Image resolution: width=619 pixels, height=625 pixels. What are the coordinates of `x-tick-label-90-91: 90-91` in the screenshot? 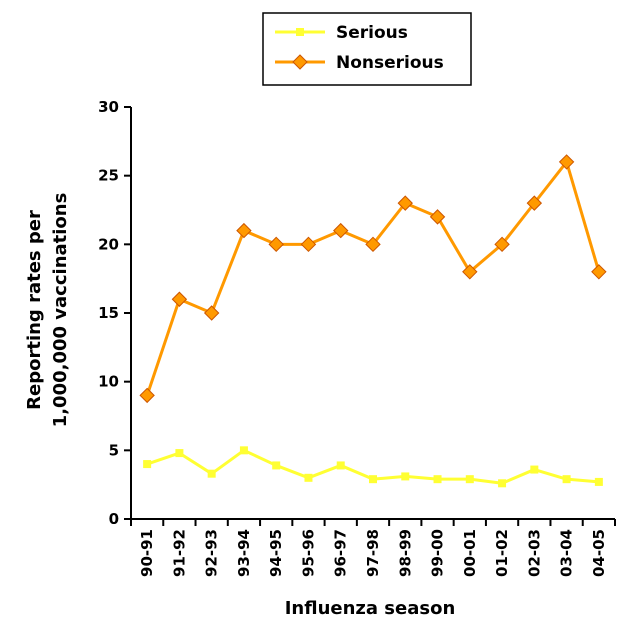 It's located at (147, 553).